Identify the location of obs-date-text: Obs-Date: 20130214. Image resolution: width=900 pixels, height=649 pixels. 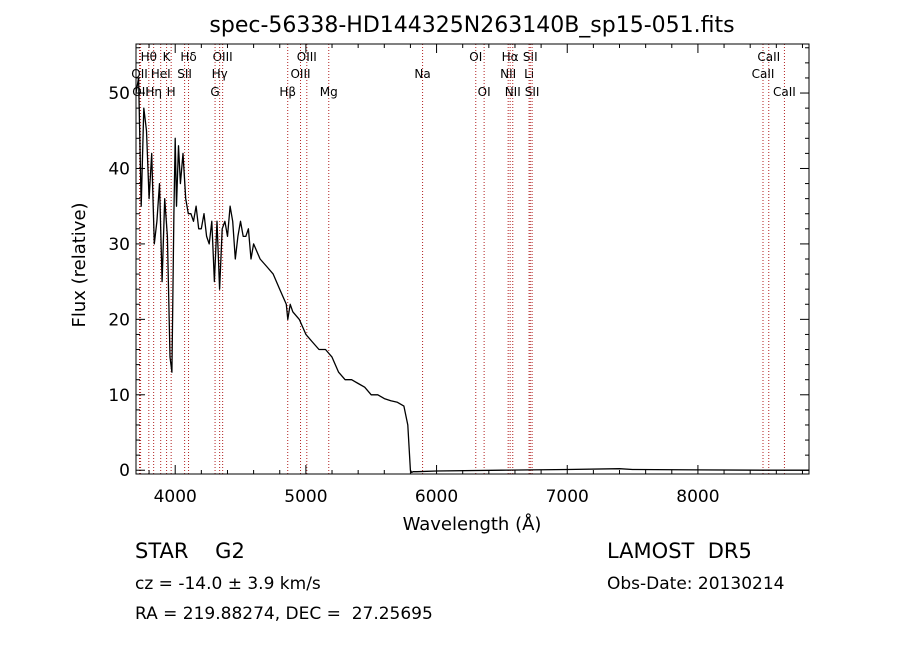
(696, 584).